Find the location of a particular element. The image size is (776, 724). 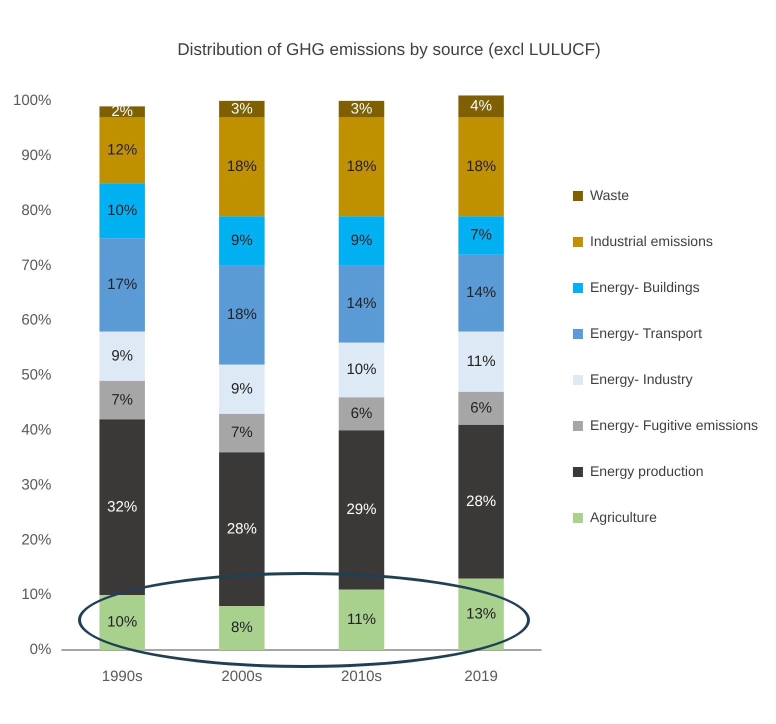

data-label: 8% is located at coordinates (241, 627).